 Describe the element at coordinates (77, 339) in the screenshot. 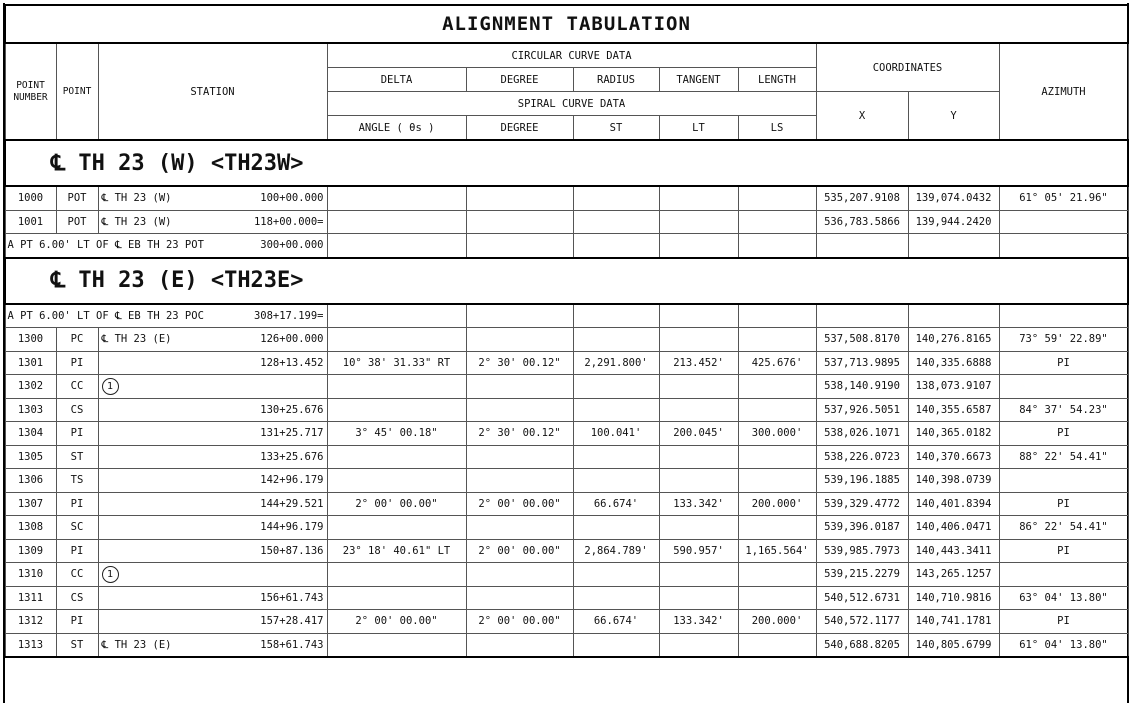

I see `point-type: PC` at that location.